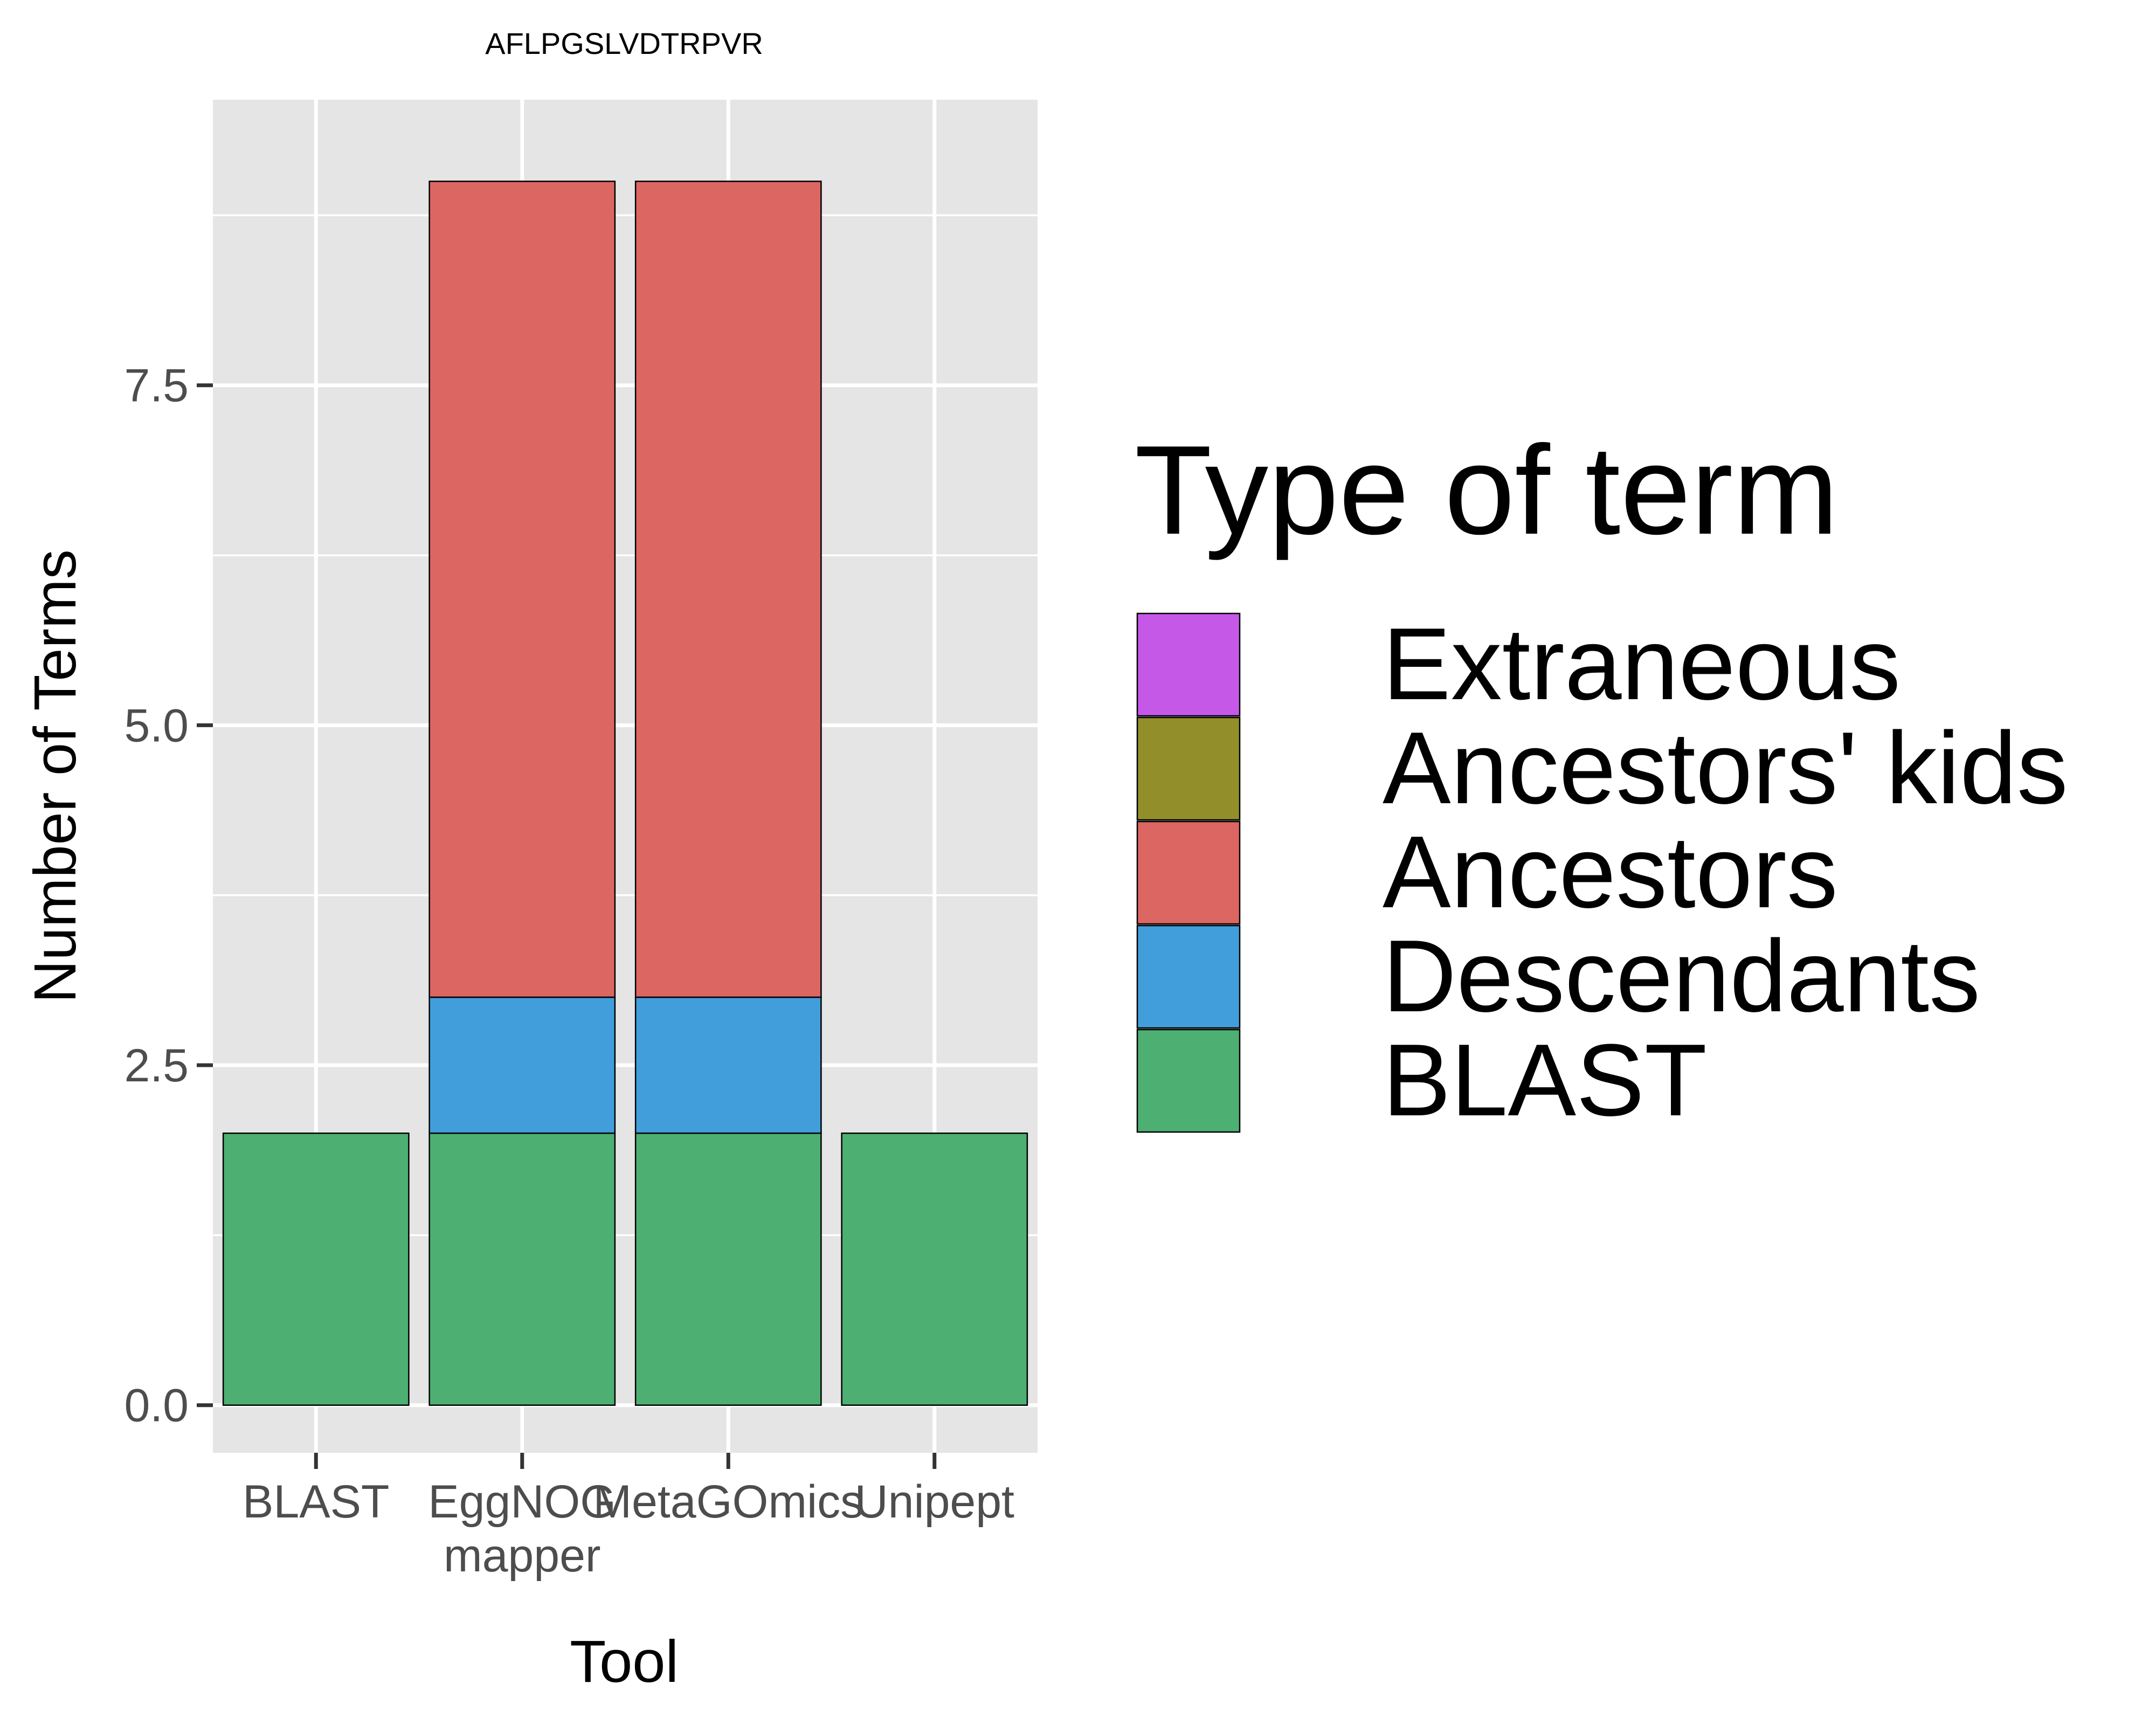 The height and width of the screenshot is (1725, 2156). What do you see at coordinates (316, 1502) in the screenshot?
I see `x-tick-label: BLAST` at bounding box center [316, 1502].